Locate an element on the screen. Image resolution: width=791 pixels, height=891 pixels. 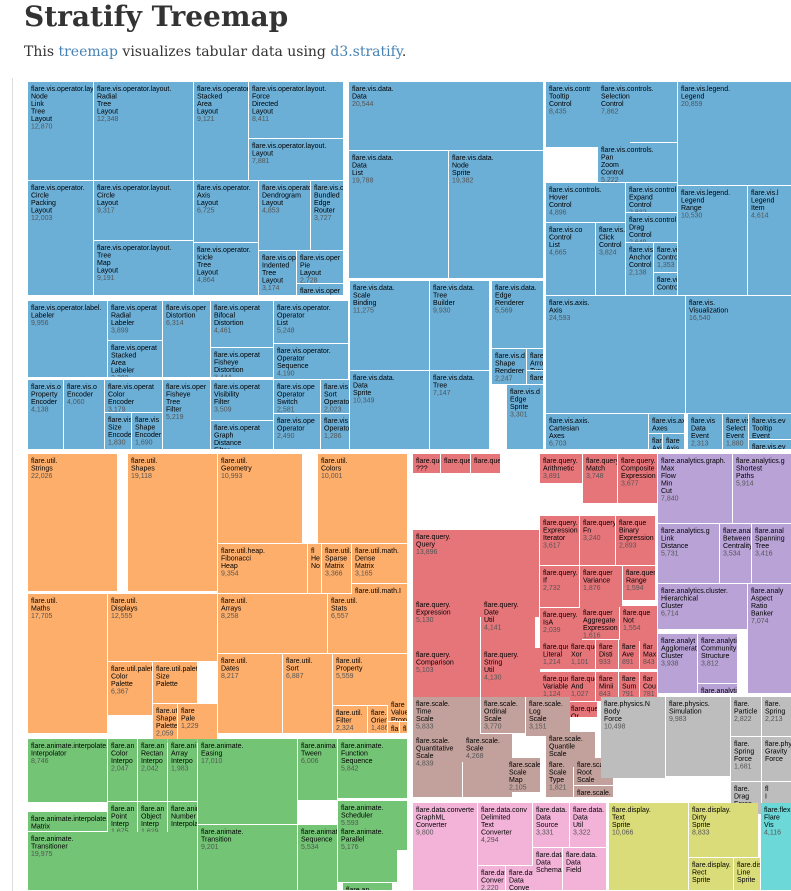
treemap-cell: flare.query. Comparison 5,103 is located at coordinates (446, 672).